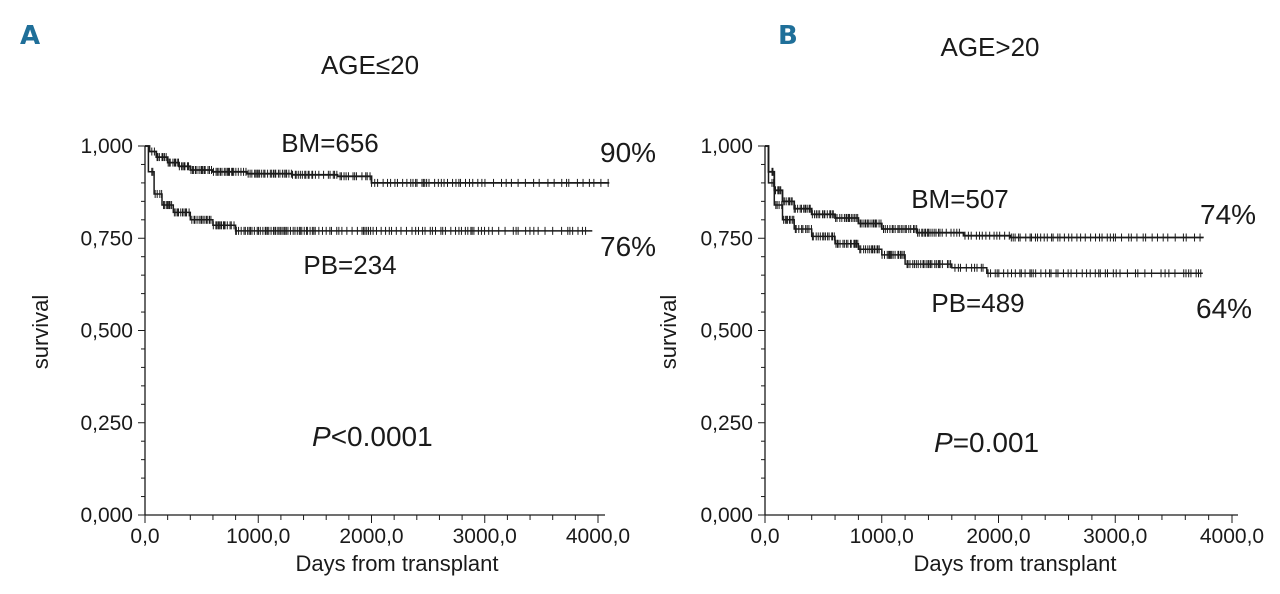 This screenshot has width=1280, height=594. What do you see at coordinates (628, 246) in the screenshot?
I see `panel-a-pb-percent: 76%` at bounding box center [628, 246].